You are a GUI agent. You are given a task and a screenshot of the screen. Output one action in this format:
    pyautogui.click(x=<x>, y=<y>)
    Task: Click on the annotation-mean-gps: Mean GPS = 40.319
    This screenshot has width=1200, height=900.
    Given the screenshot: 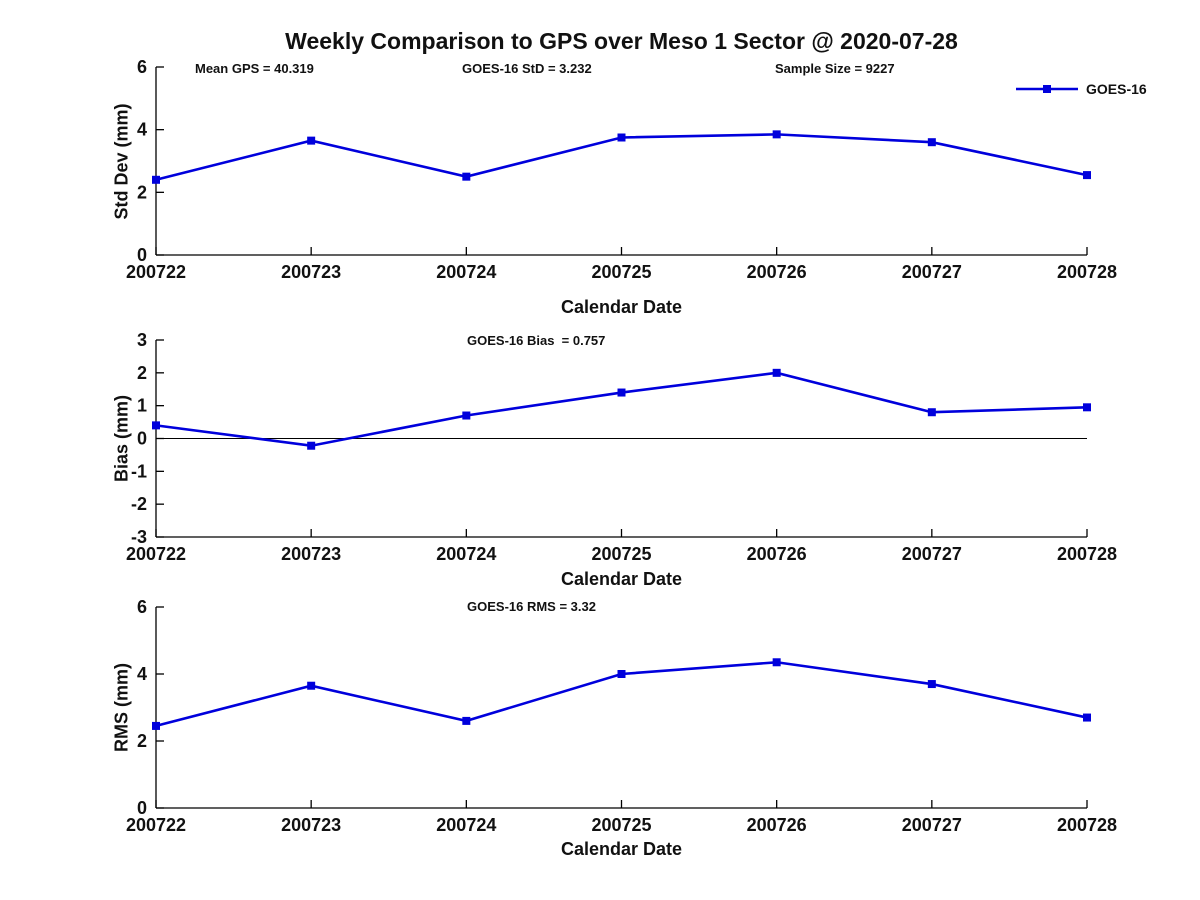 What is the action you would take?
    pyautogui.click(x=254, y=68)
    